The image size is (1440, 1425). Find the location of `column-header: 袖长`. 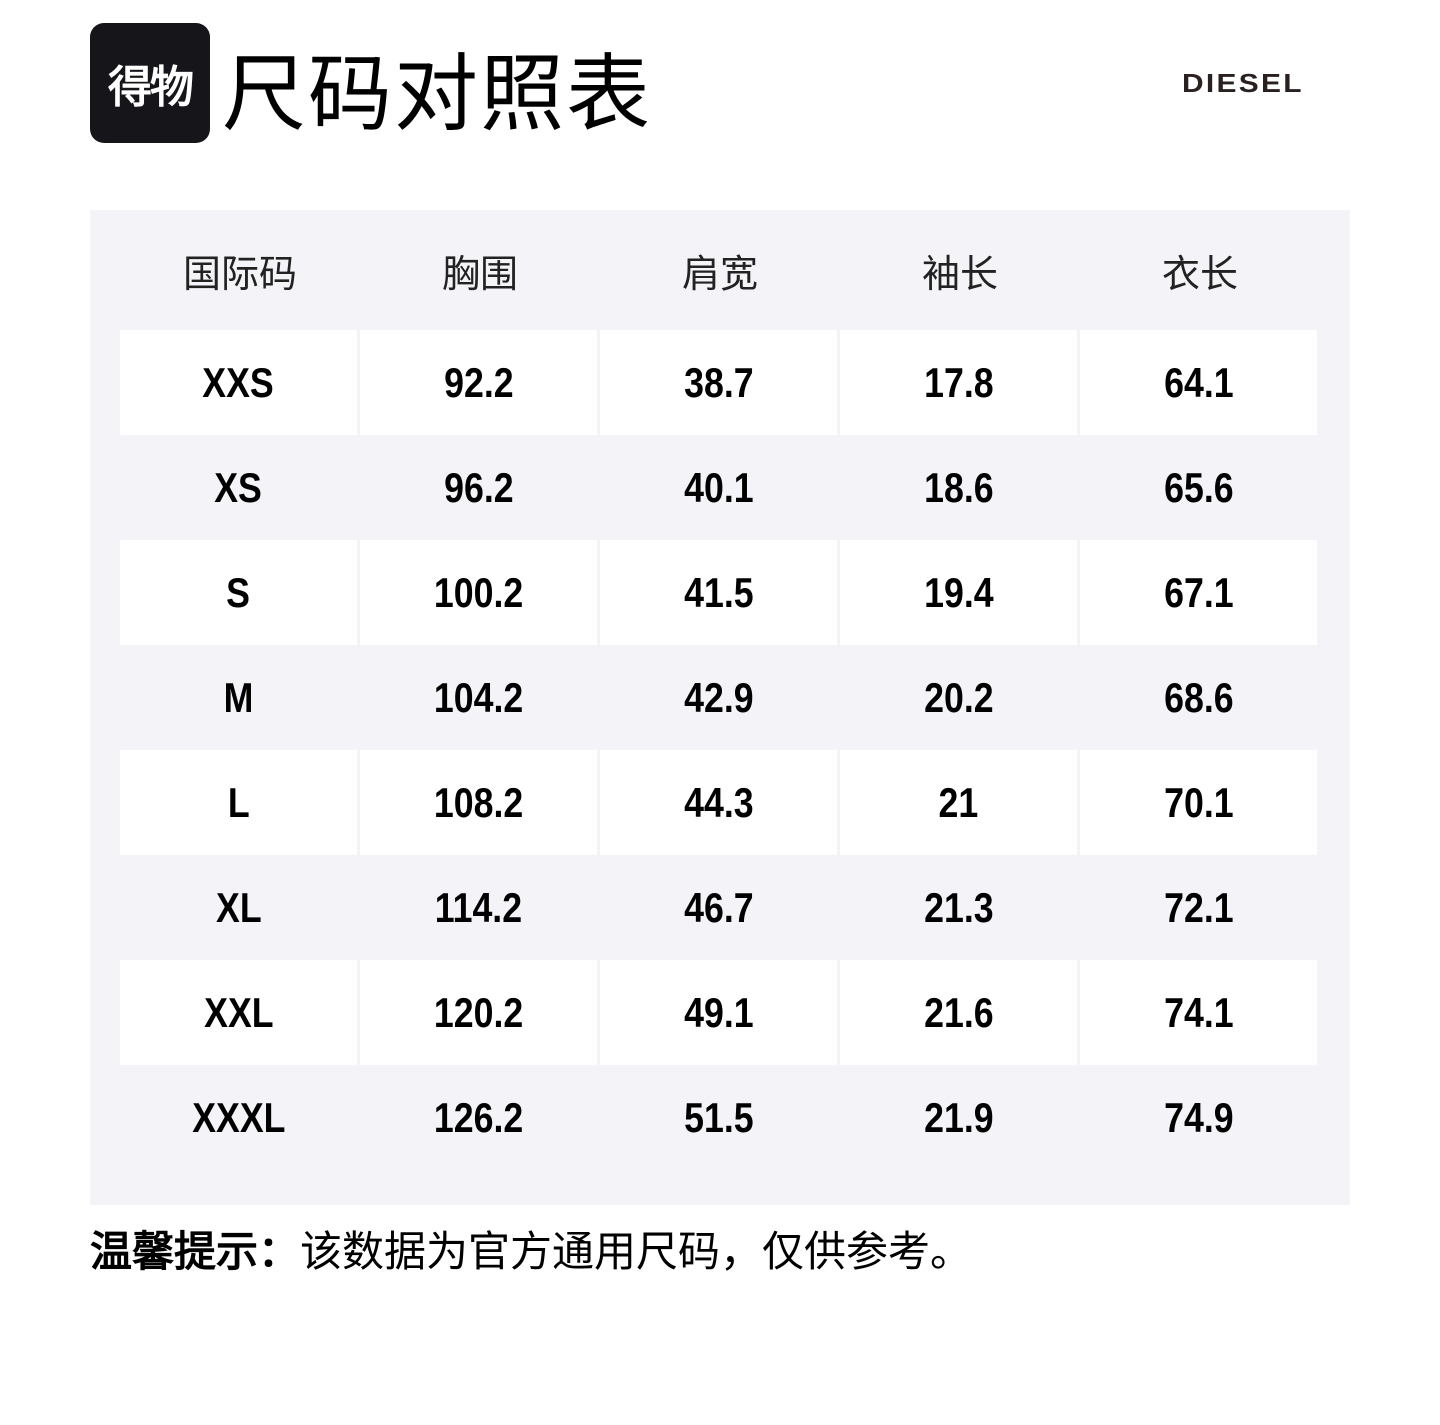

column-header: 袖长 is located at coordinates (959, 273).